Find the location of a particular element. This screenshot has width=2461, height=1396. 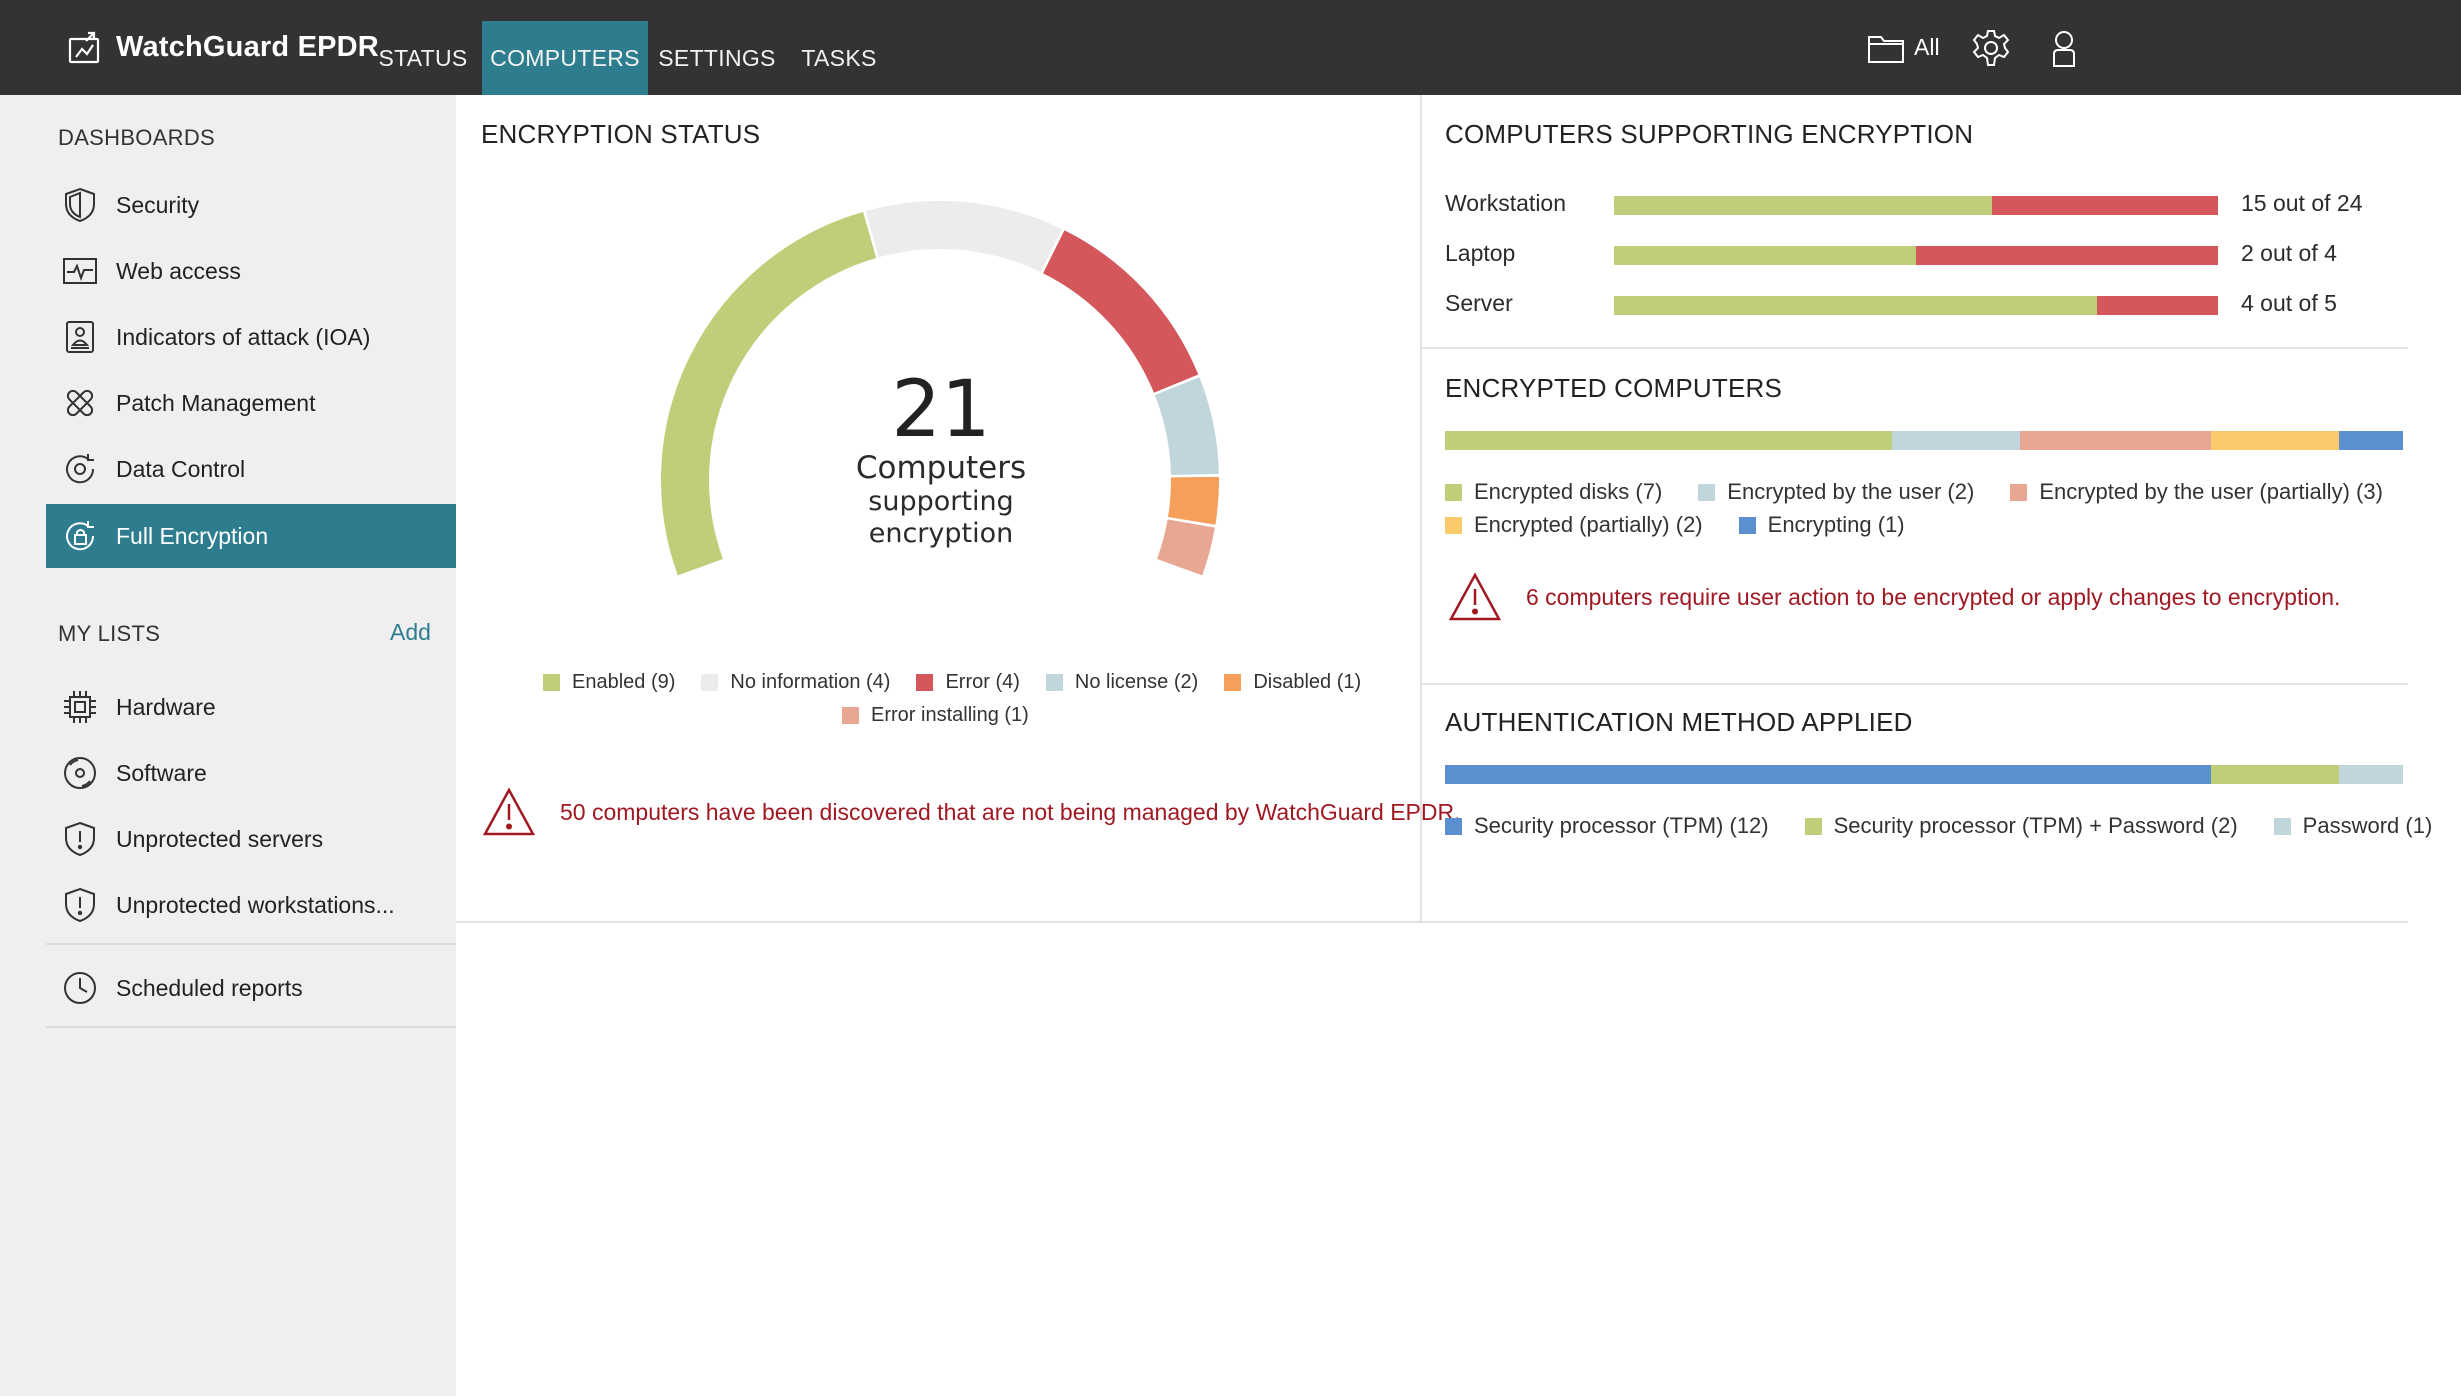

legend-item-password: Password (1) is located at coordinates (2353, 826).